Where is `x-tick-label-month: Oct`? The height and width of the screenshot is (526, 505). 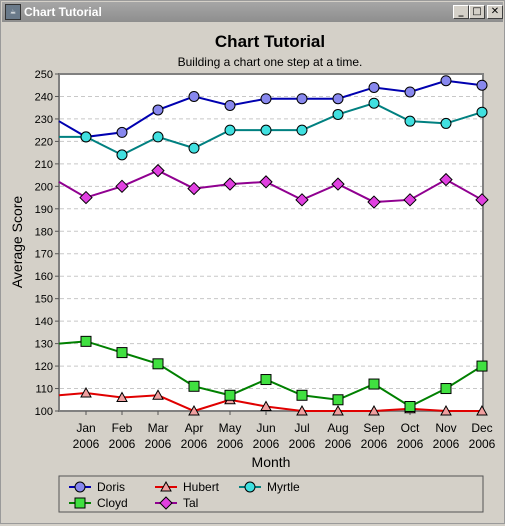 x-tick-label-month: Oct is located at coordinates (410, 428).